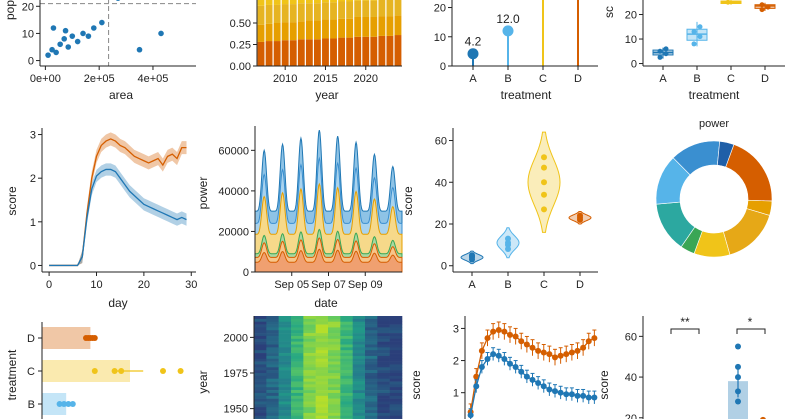 The width and height of the screenshot is (800, 419). What do you see at coordinates (33, 136) in the screenshot?
I see `y-tick-label: 3` at bounding box center [33, 136].